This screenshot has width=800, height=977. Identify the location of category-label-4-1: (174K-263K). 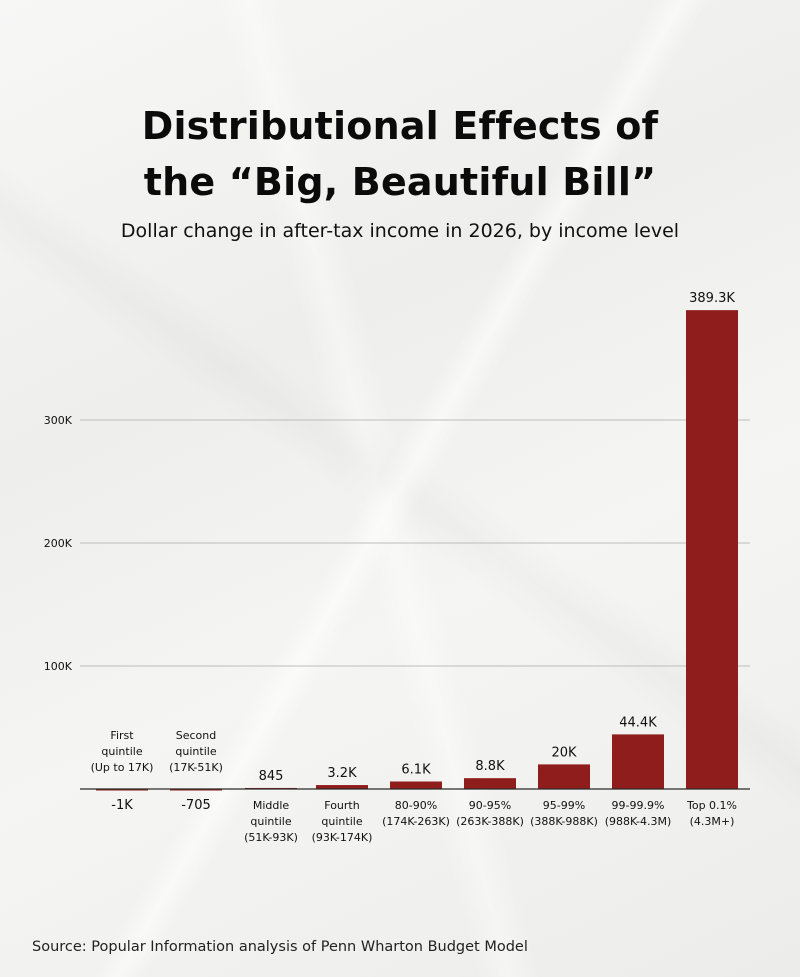
(416, 821).